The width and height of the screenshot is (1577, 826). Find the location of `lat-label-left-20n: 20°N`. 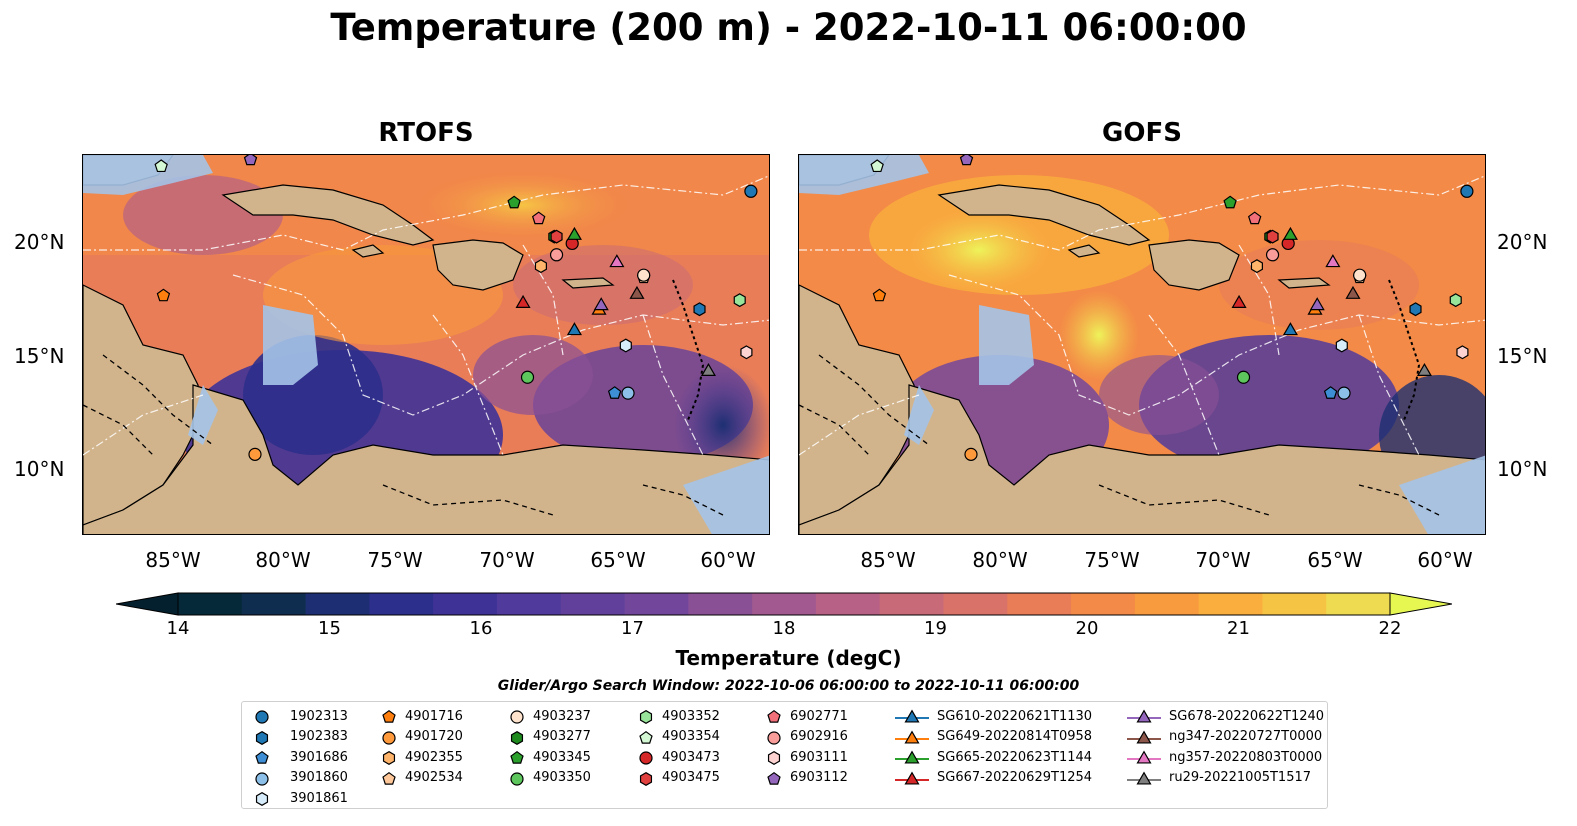

lat-label-left-20n: 20°N is located at coordinates (39, 242).